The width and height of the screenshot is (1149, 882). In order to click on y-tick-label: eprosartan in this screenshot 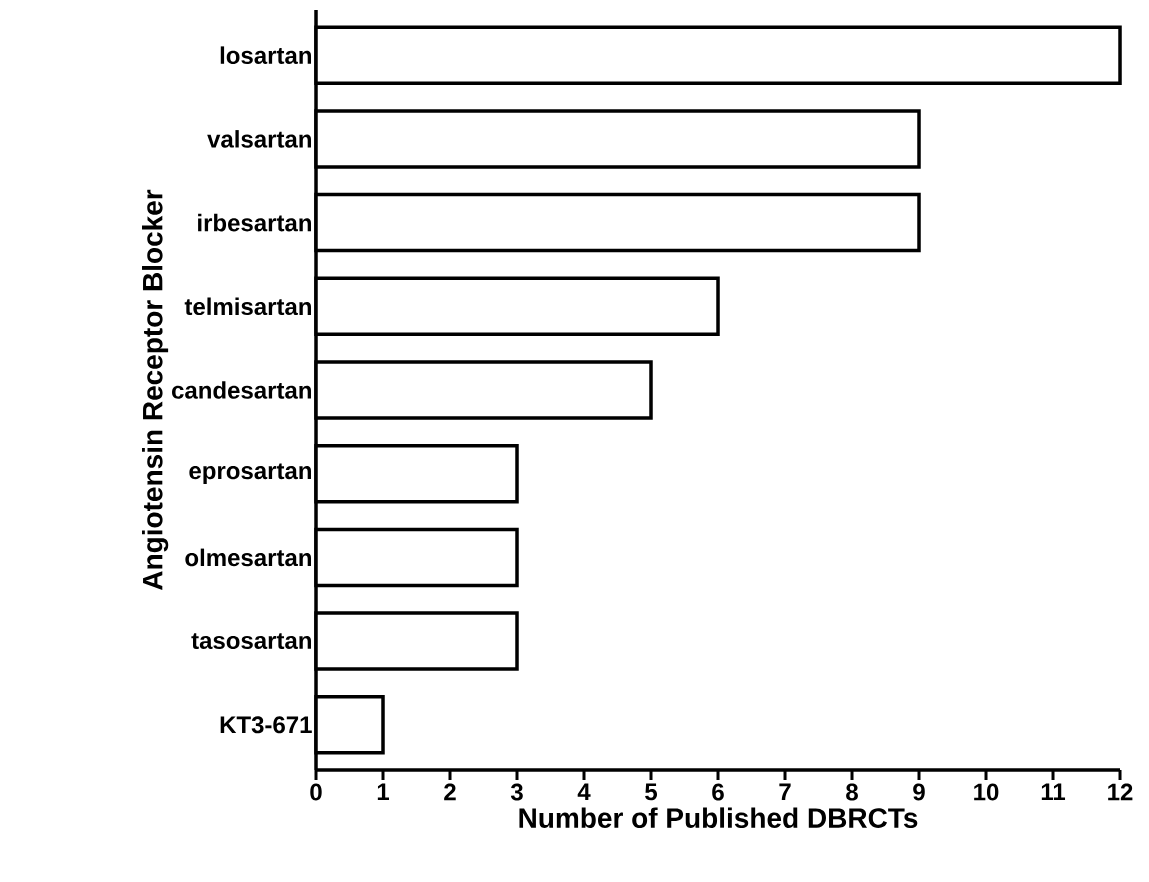, I will do `click(250, 474)`.